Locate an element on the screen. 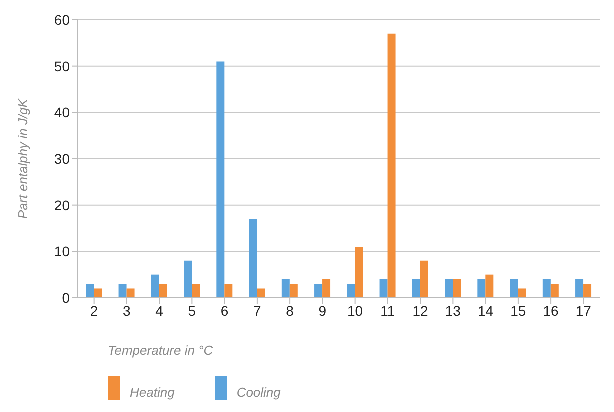 Image resolution: width=614 pixels, height=412 pixels. x-tick-label: 12 is located at coordinates (420, 310).